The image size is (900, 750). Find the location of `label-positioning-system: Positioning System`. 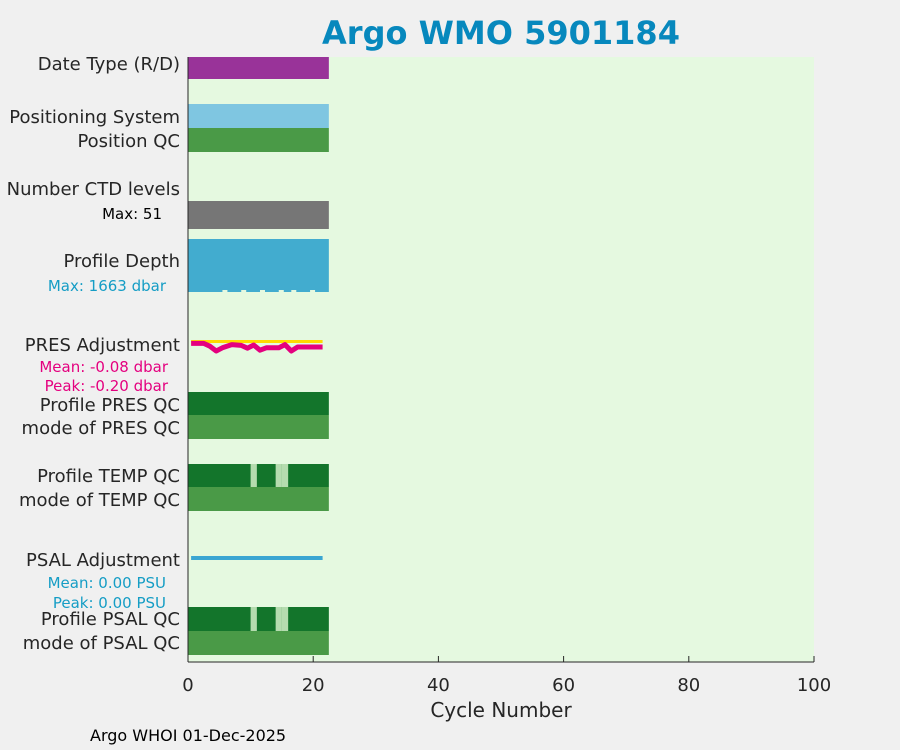

label-positioning-system: Positioning System is located at coordinates (94, 117).